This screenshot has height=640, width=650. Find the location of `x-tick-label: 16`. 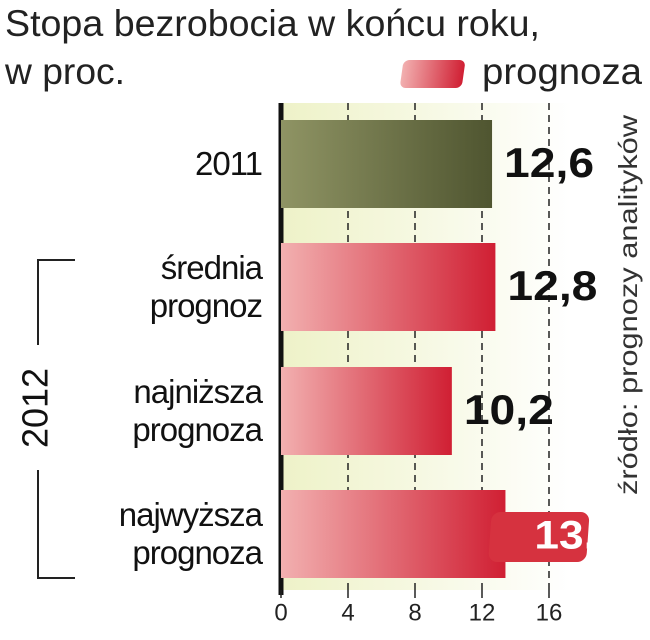

x-tick-label: 16 is located at coordinates (549, 612).